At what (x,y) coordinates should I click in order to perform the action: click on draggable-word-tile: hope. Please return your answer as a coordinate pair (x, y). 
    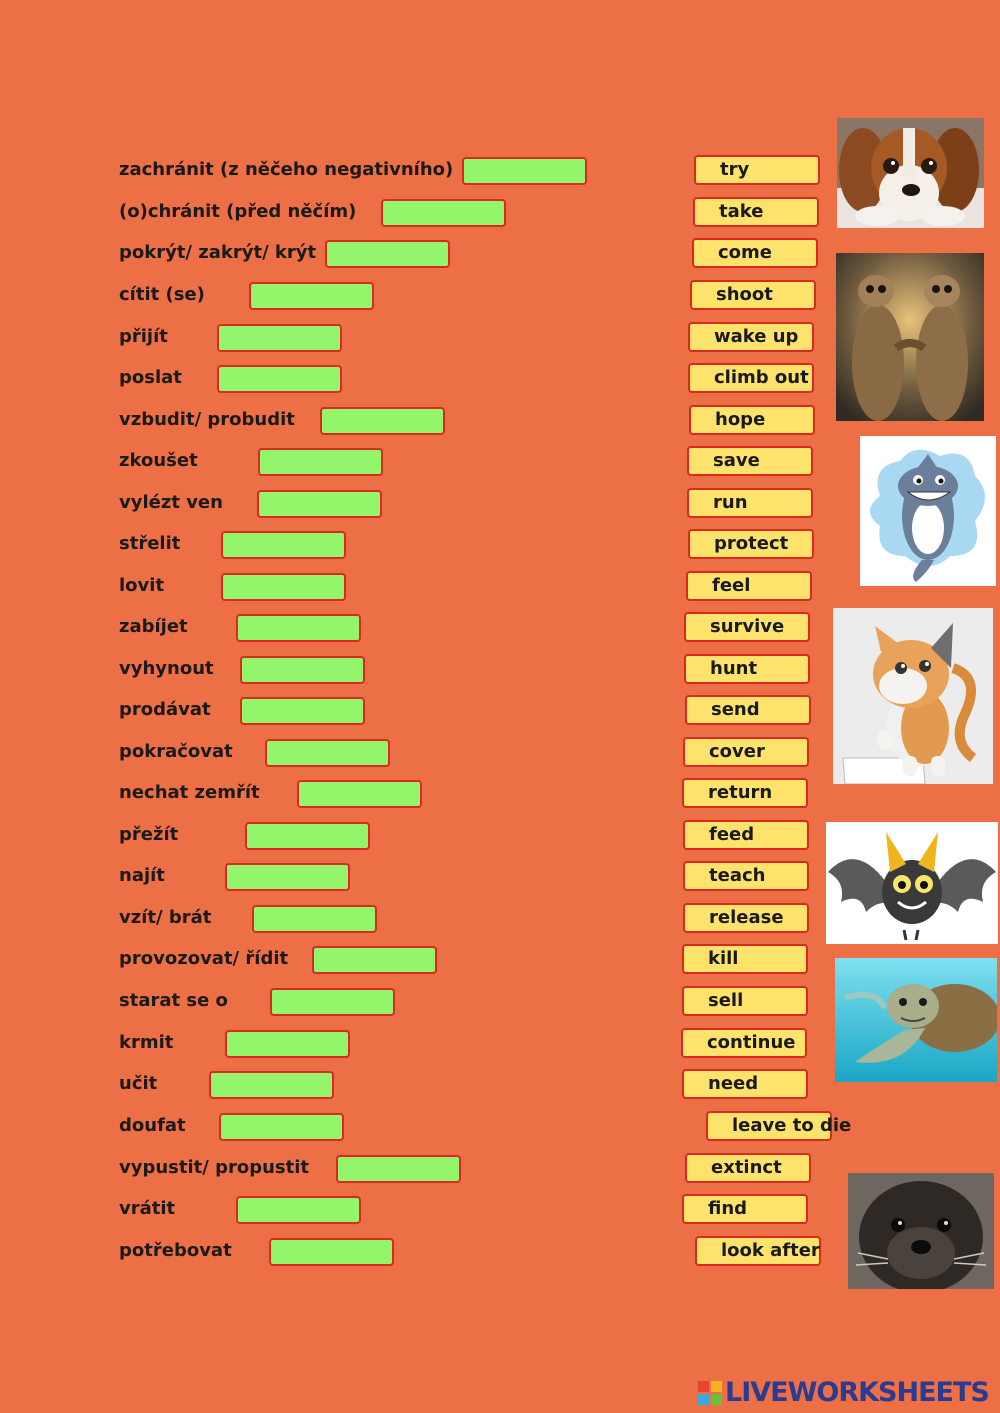
    Looking at the image, I should click on (752, 420).